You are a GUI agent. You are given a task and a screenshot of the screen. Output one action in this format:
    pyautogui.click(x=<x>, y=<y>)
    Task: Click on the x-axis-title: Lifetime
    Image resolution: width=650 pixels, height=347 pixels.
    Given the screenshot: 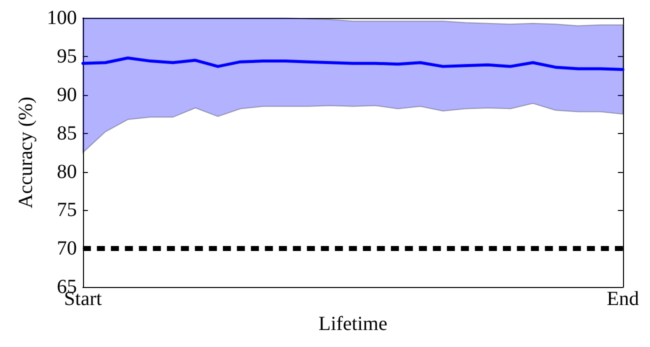 What is the action you would take?
    pyautogui.click(x=353, y=324)
    